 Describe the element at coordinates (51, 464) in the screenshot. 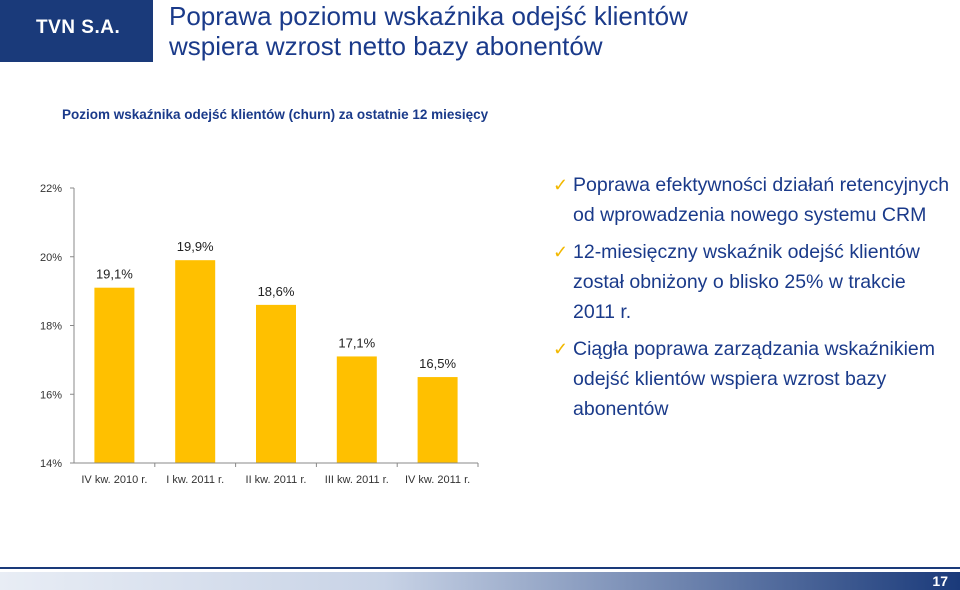

I see `y-tick-label: 14%` at that location.